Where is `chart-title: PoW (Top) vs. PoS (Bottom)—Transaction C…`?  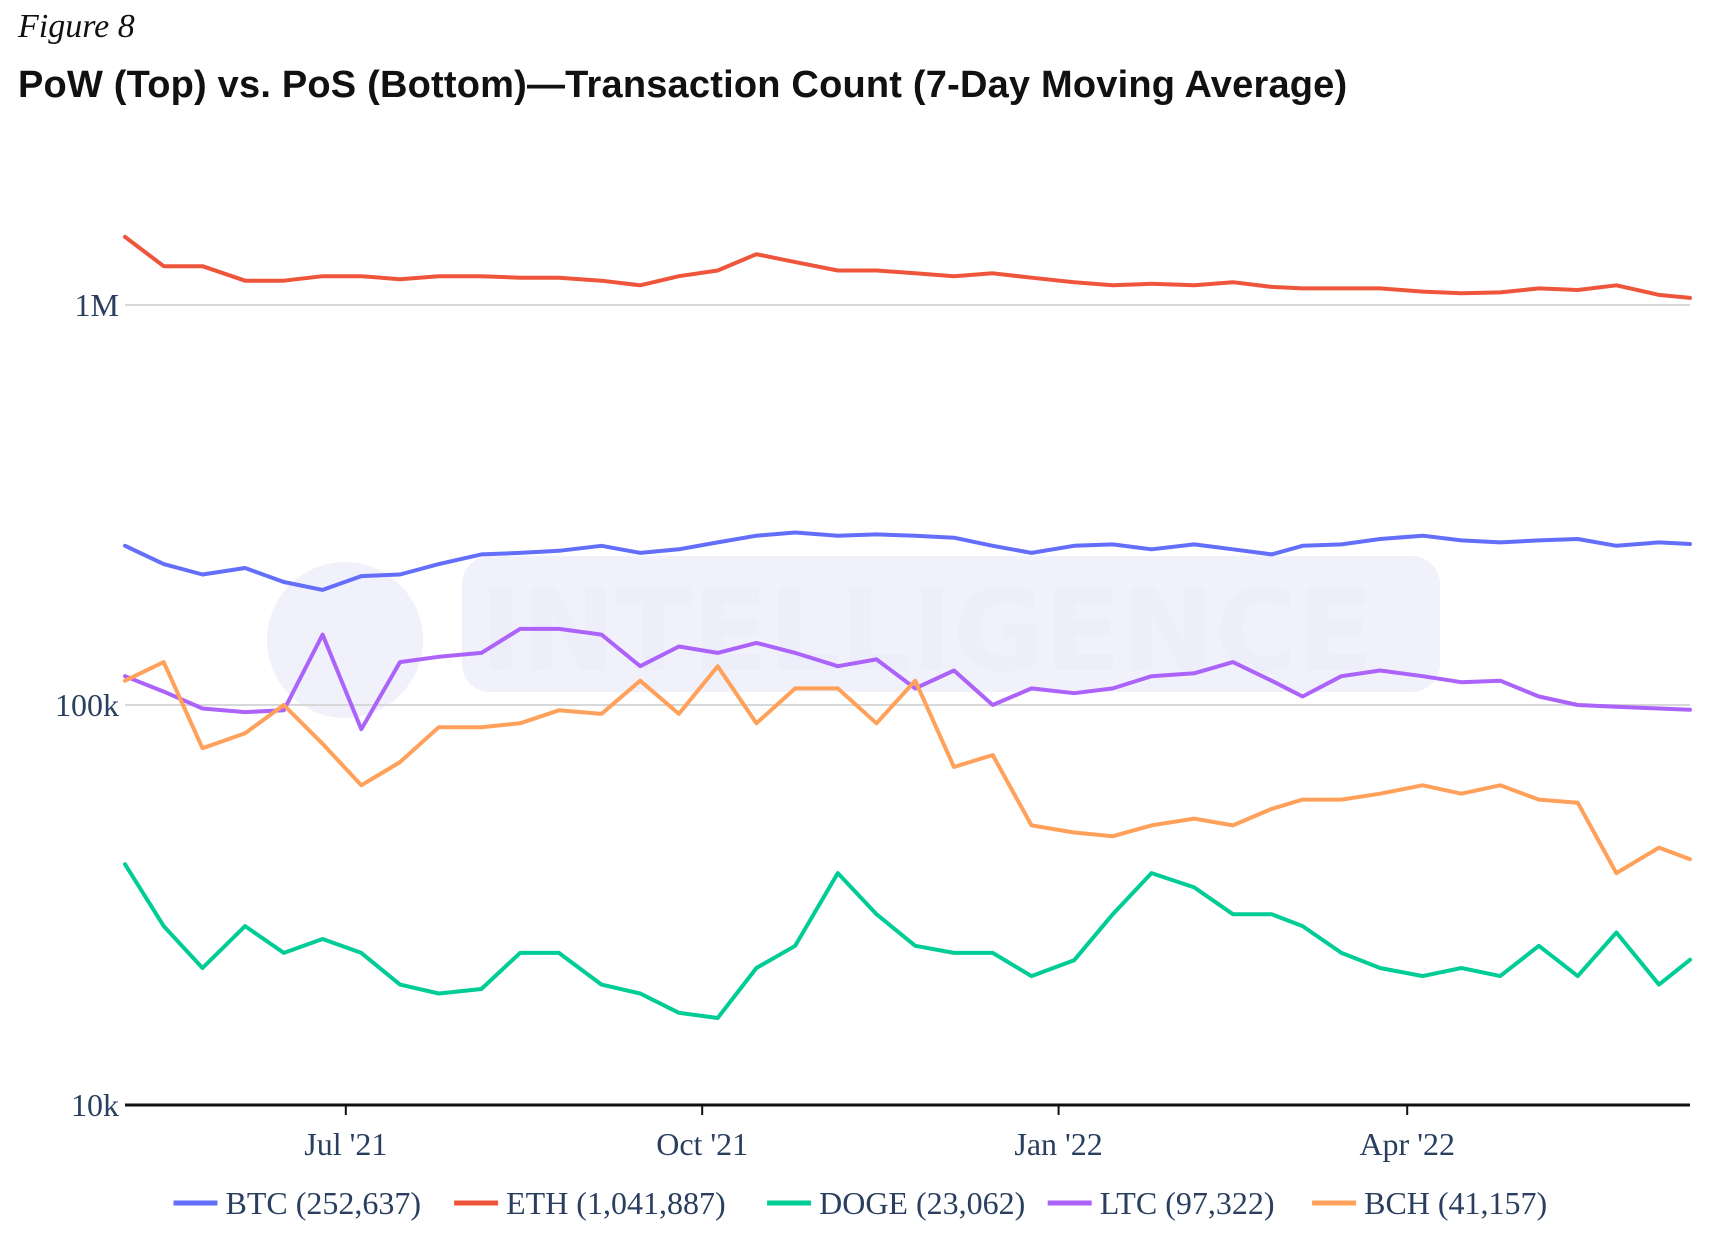 chart-title: PoW (Top) vs. PoS (Bottom)—Transaction C… is located at coordinates (683, 85).